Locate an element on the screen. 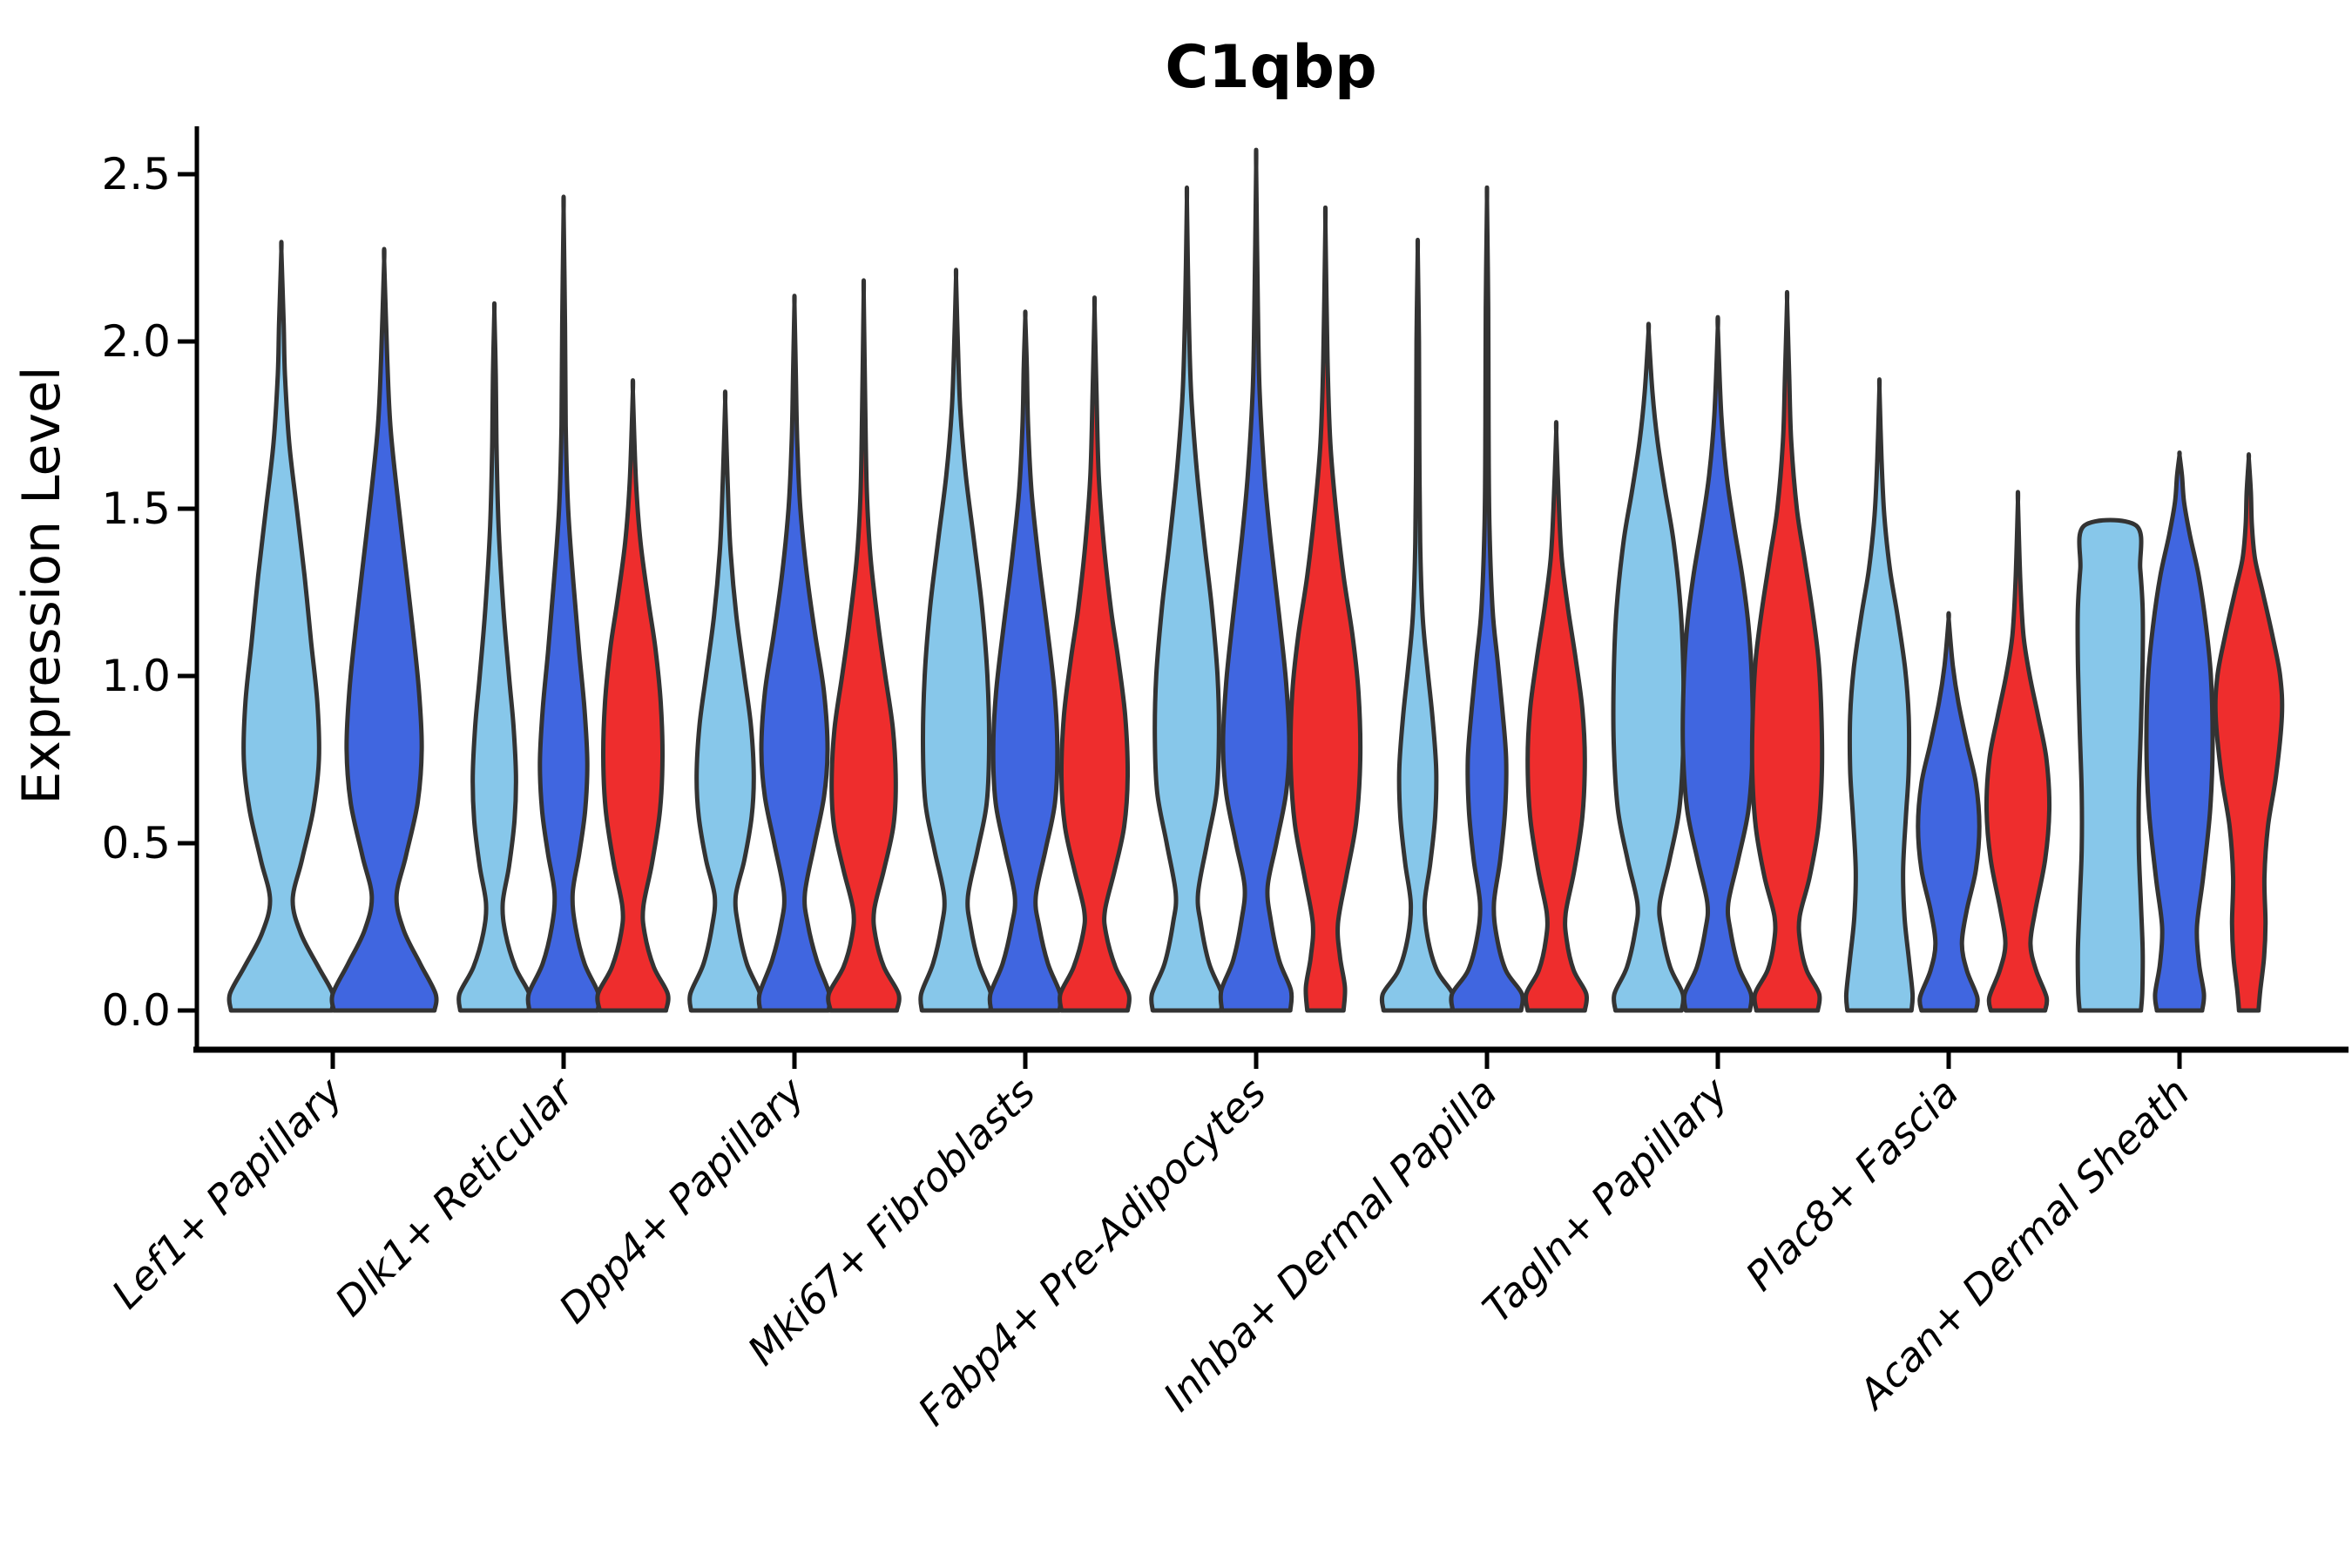 This screenshot has height=1568, width=2352. y-tick-label: 0.0 is located at coordinates (136, 1011).